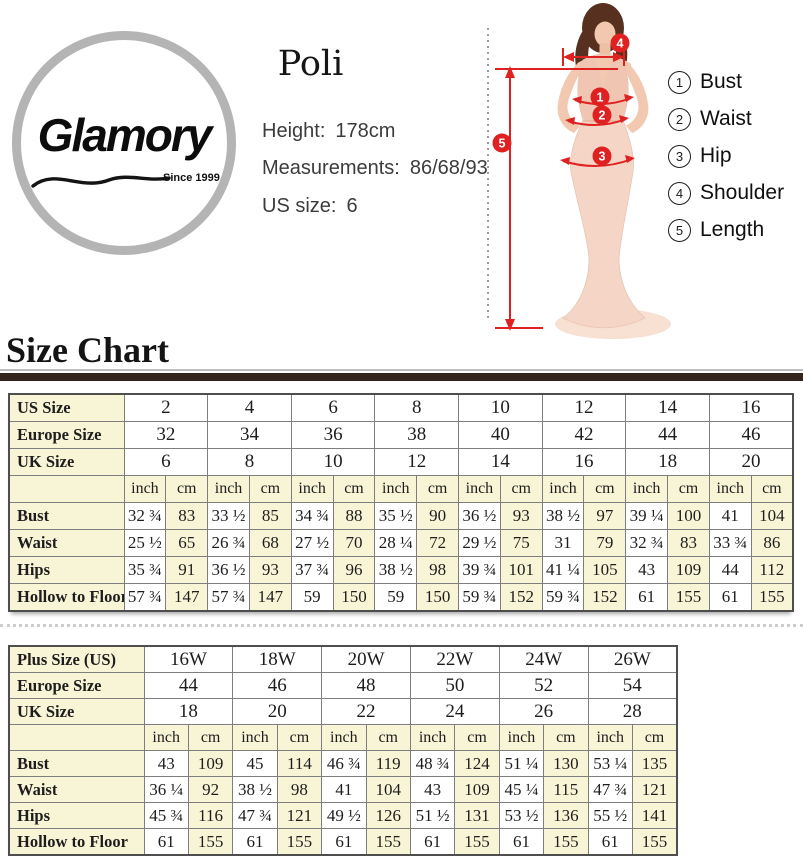 The image size is (803, 856). Describe the element at coordinates (366, 659) in the screenshot. I see `plus-chart-size-value: 20W` at that location.